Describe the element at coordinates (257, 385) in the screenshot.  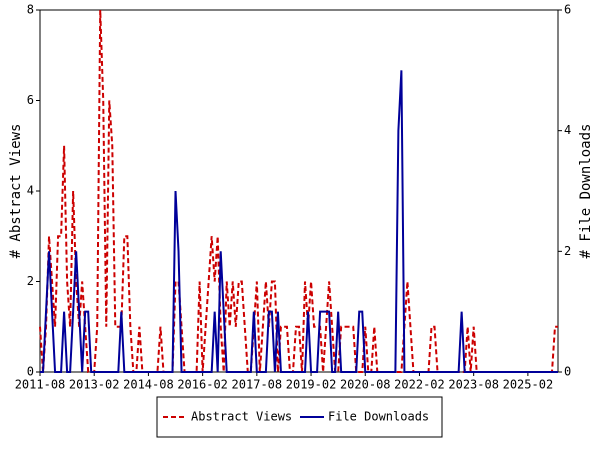
I see `x-tick-label: 2017-08` at that location.